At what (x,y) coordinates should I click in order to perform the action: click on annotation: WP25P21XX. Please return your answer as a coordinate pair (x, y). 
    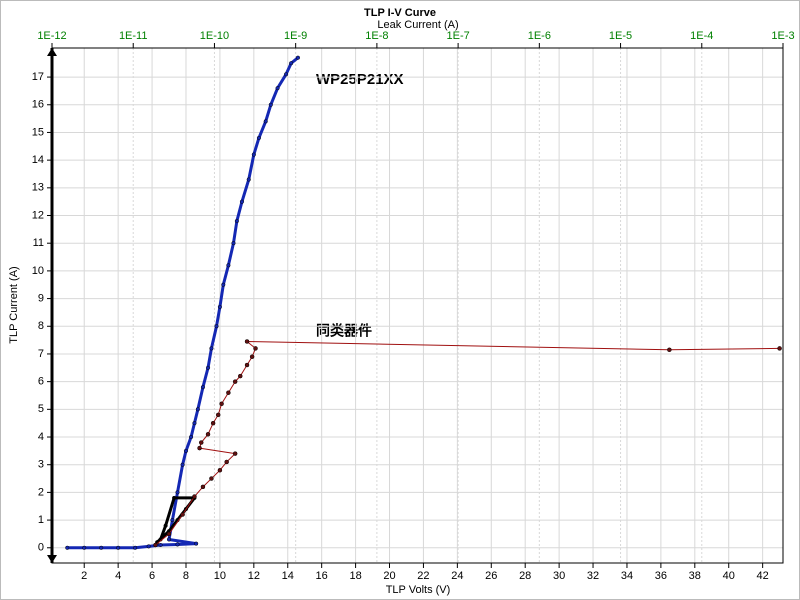
    Looking at the image, I should click on (360, 79).